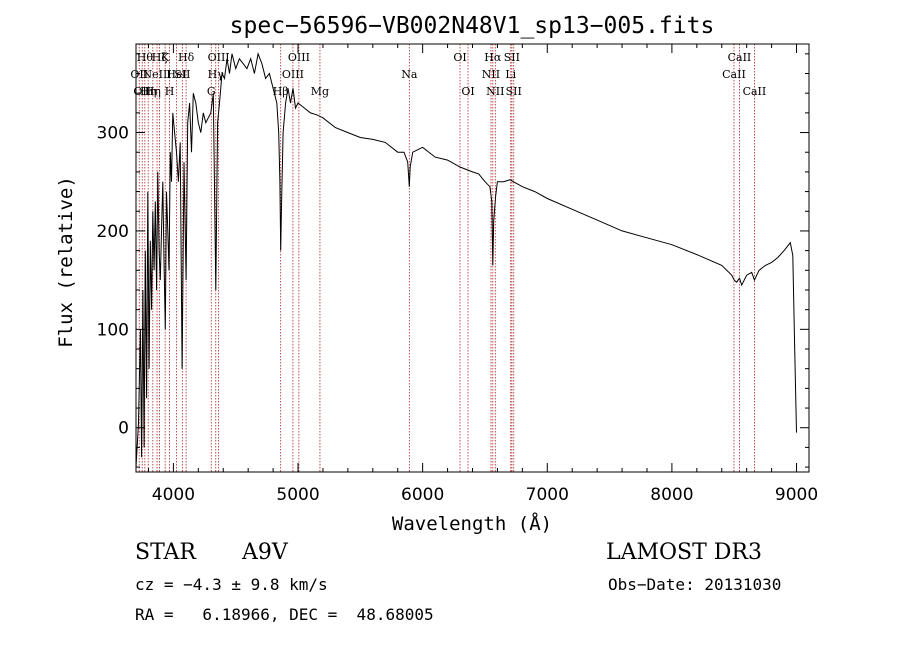  Describe the element at coordinates (211, 91) in the screenshot. I see `line-label: G` at that location.